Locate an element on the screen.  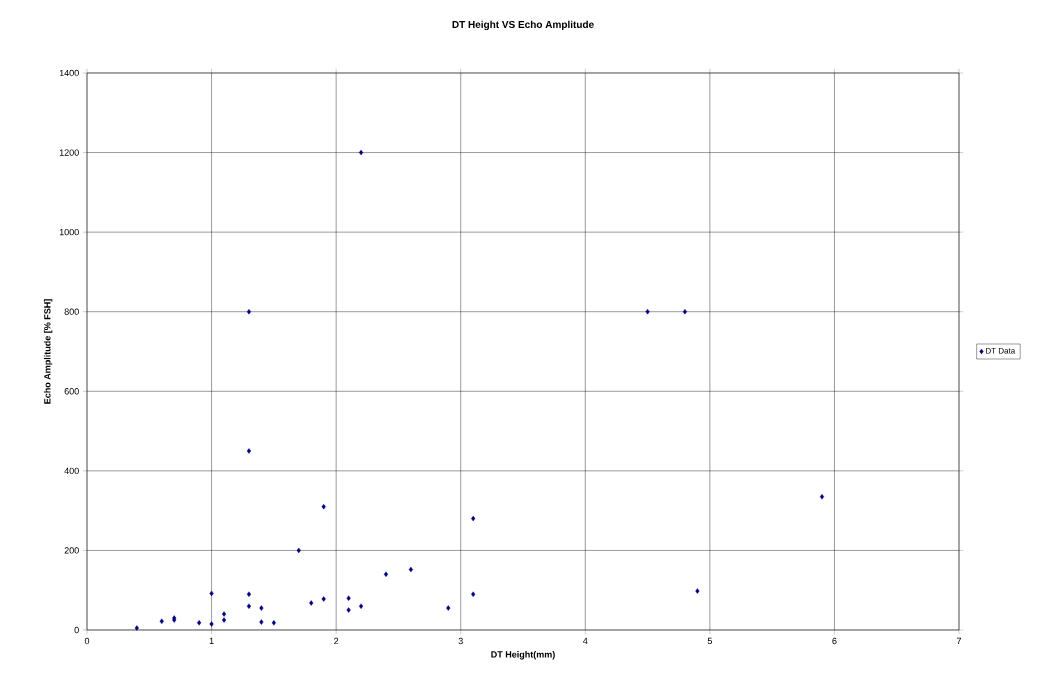
y-tick-label: 200 is located at coordinates (71, 550).